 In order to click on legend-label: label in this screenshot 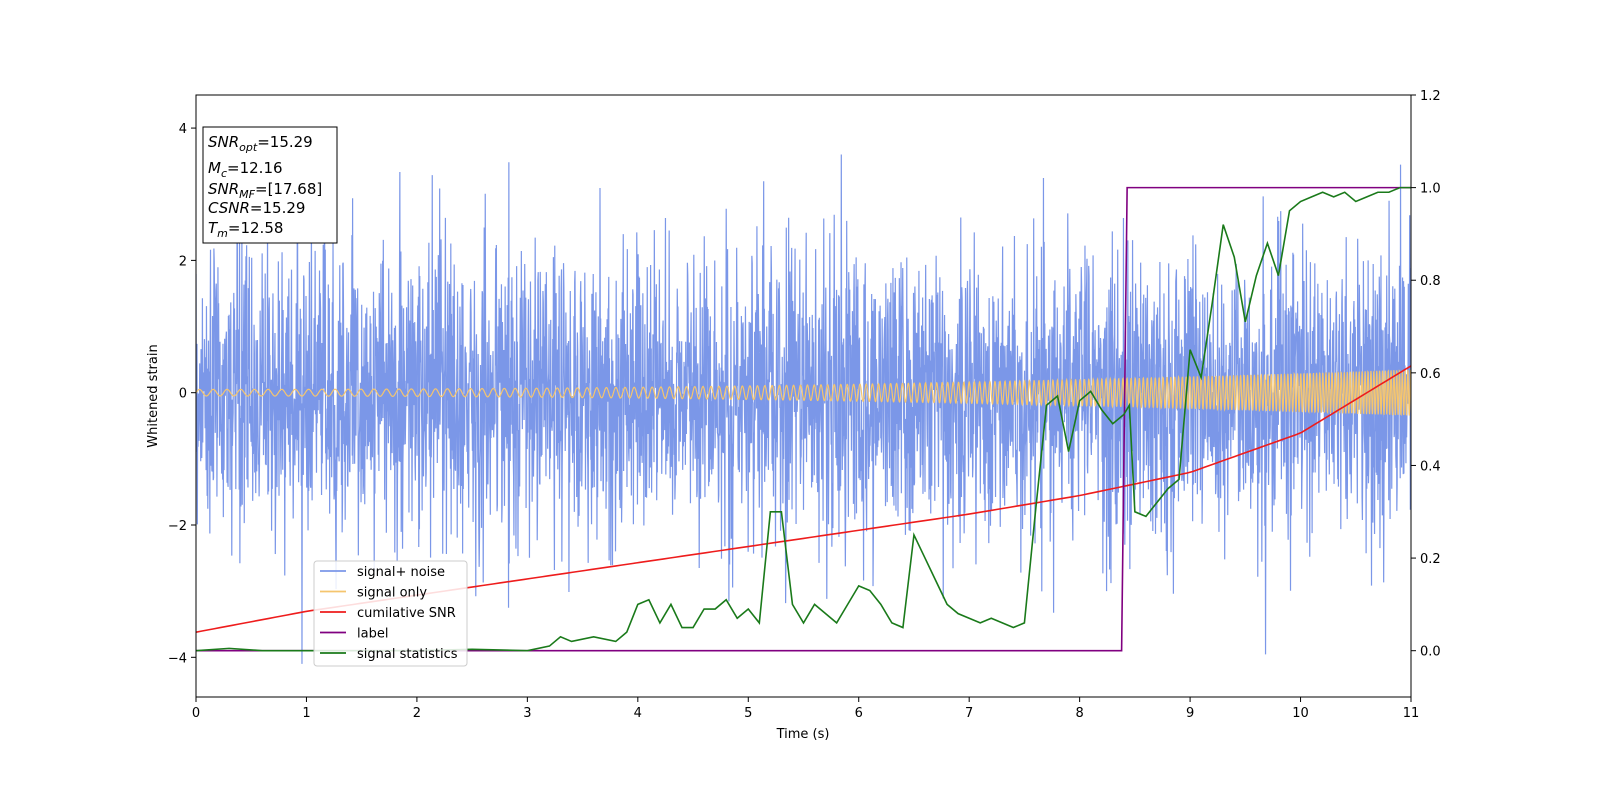, I will do `click(372, 634)`.